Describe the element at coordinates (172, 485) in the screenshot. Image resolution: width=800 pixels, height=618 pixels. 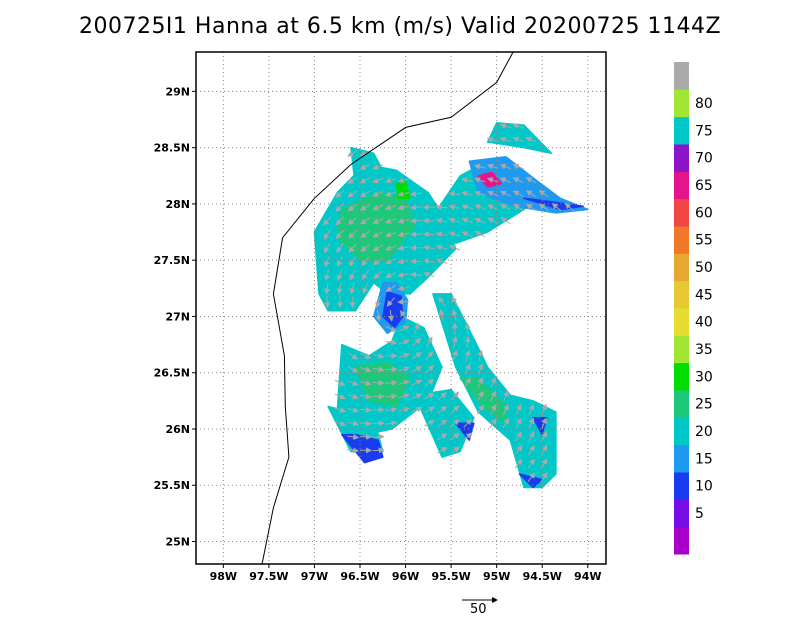
I see `y-tick-label: 25.5N` at that location.